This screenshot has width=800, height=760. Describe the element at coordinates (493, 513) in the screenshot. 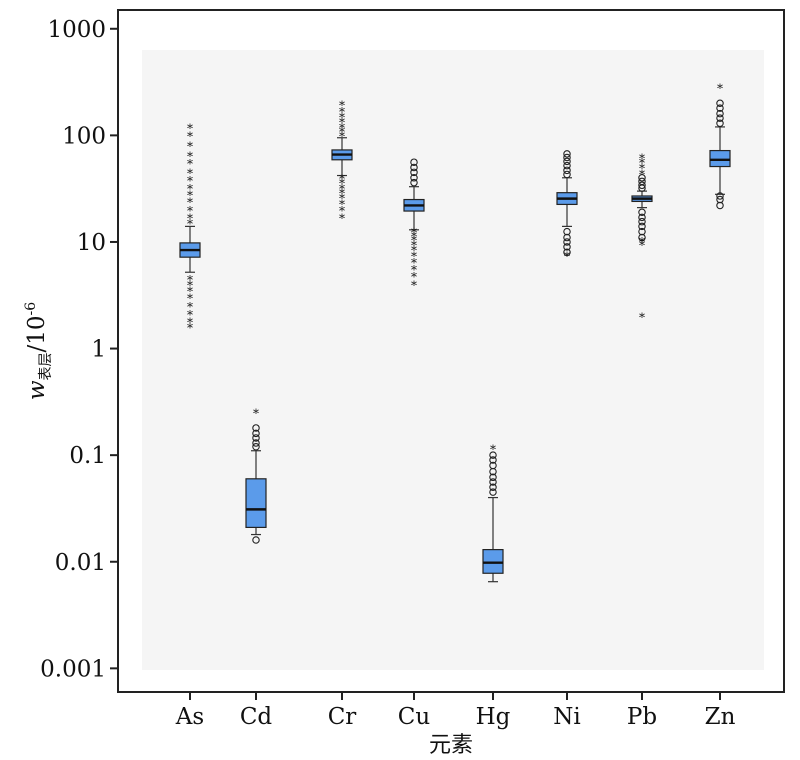

I see `box-hg: *` at that location.